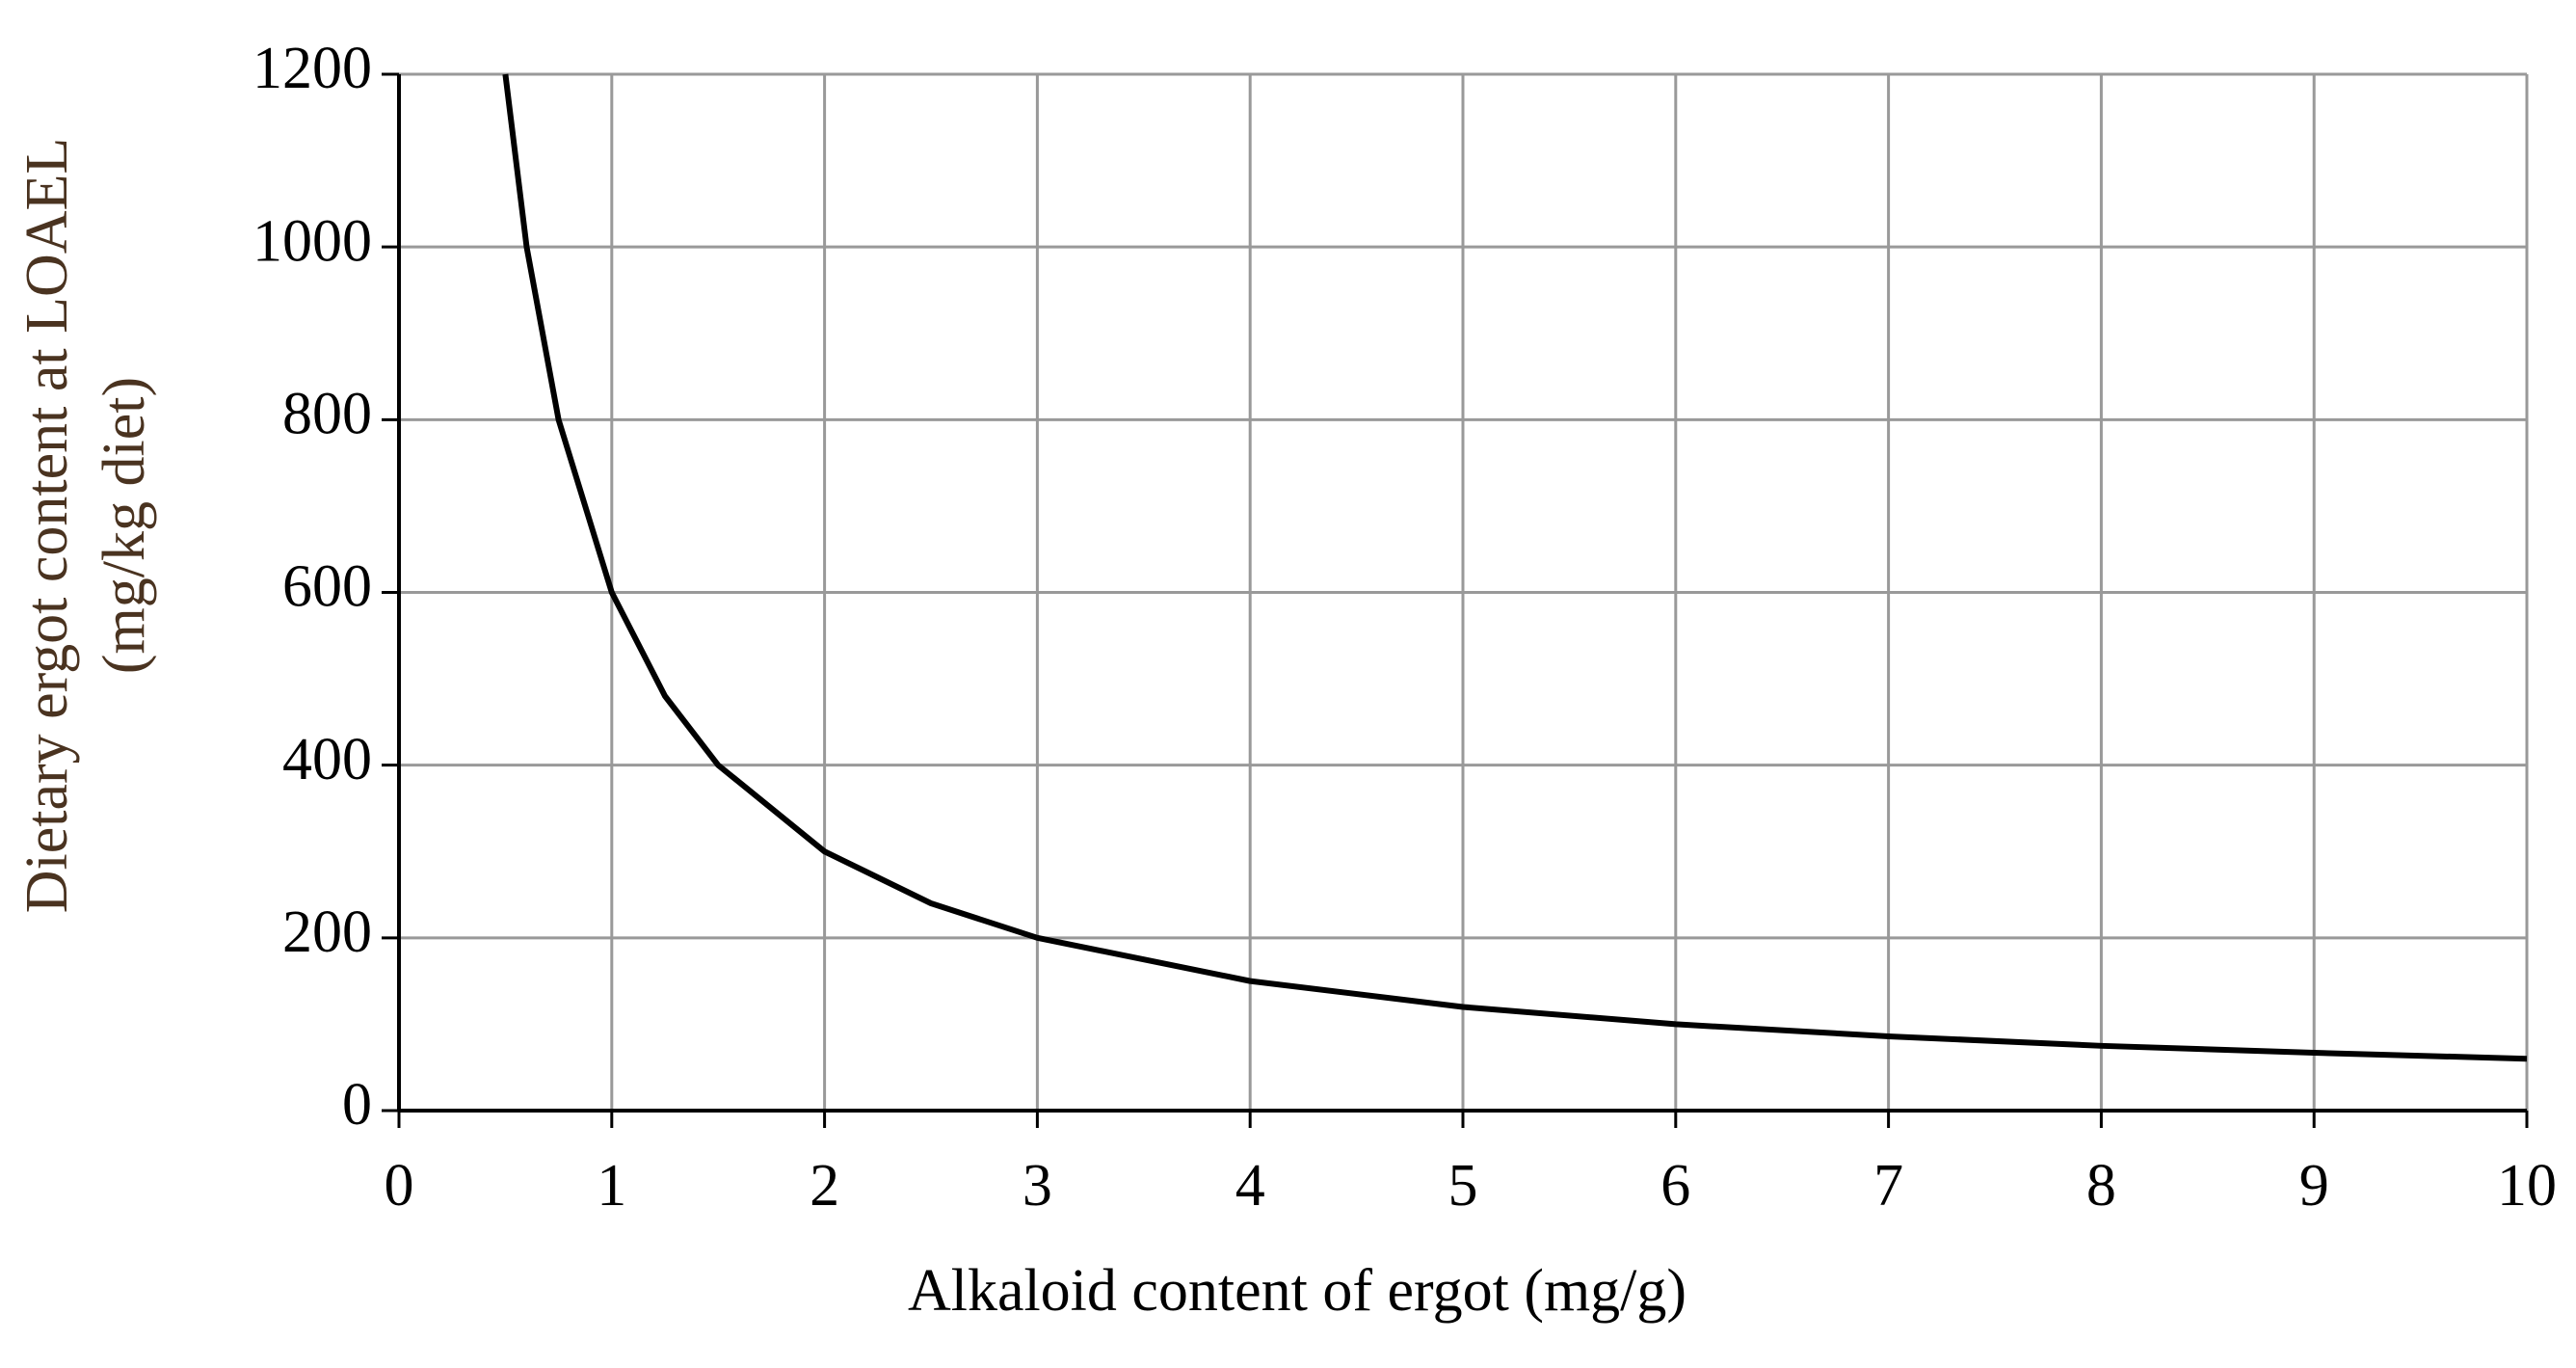 This screenshot has height=1368, width=2576. Describe the element at coordinates (327, 587) in the screenshot. I see `y-tick-label: 600` at that location.